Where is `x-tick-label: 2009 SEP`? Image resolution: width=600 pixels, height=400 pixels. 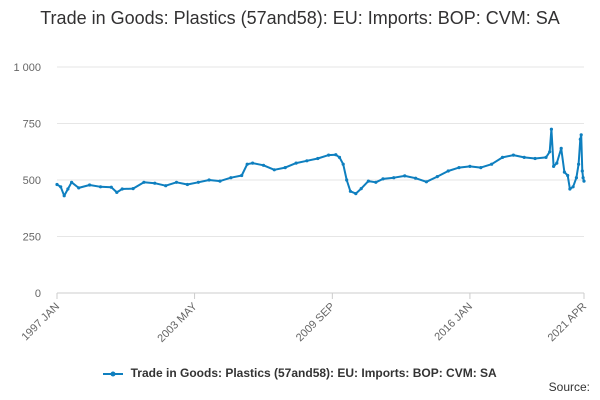
x-tick-label: 2009 SEP is located at coordinates (316, 323).